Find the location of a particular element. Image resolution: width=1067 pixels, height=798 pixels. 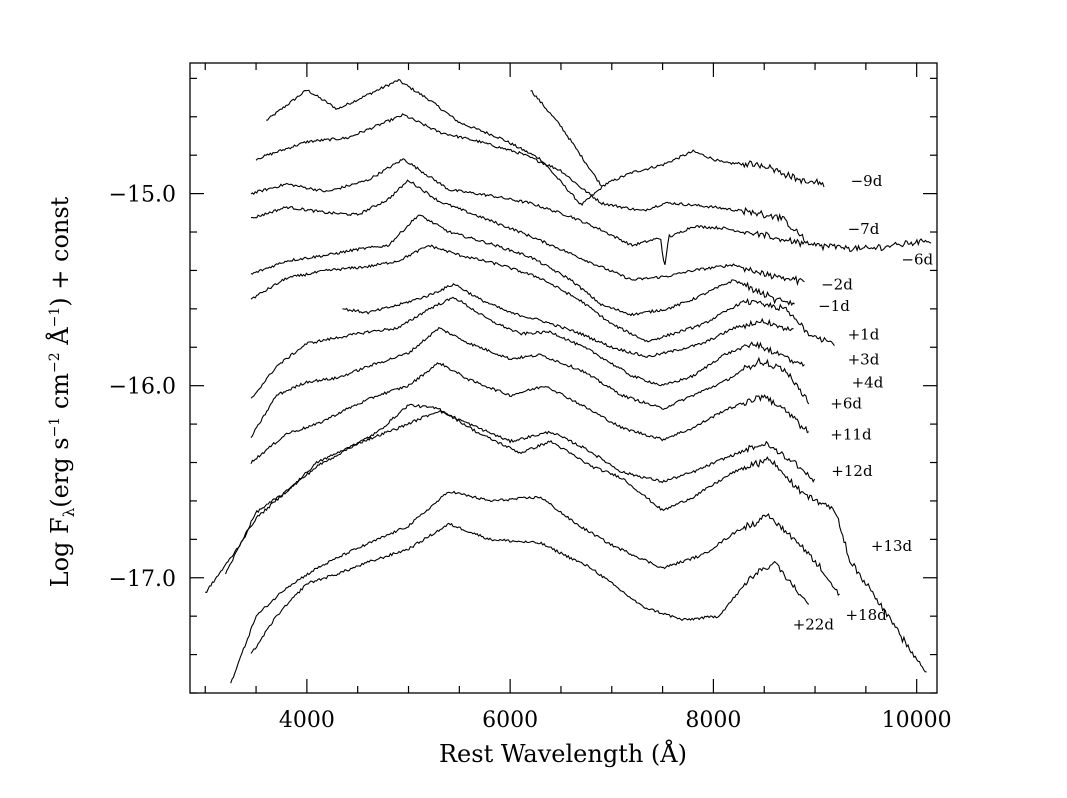

epoch-label-10: +11d is located at coordinates (851, 435).